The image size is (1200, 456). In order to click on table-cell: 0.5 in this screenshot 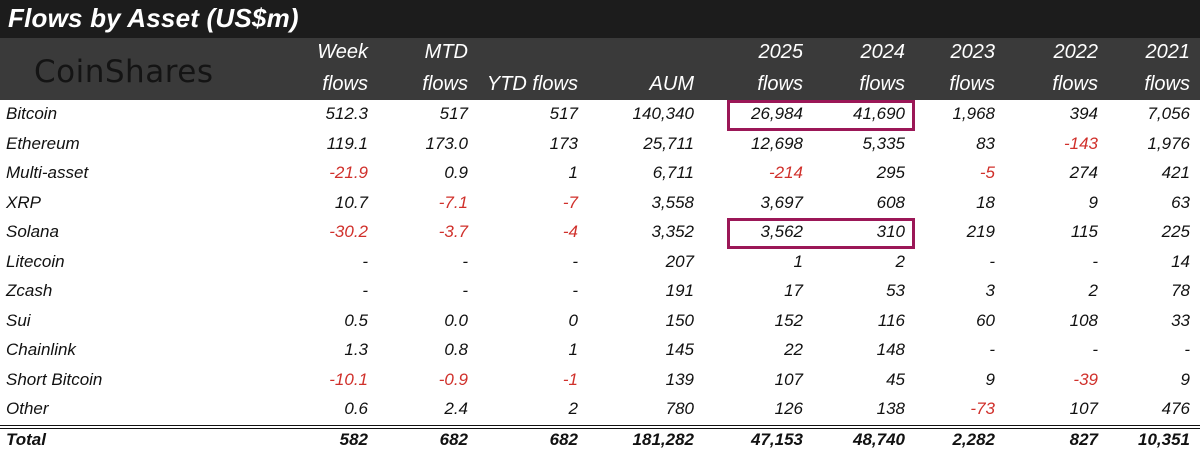, I will do `click(356, 320)`.